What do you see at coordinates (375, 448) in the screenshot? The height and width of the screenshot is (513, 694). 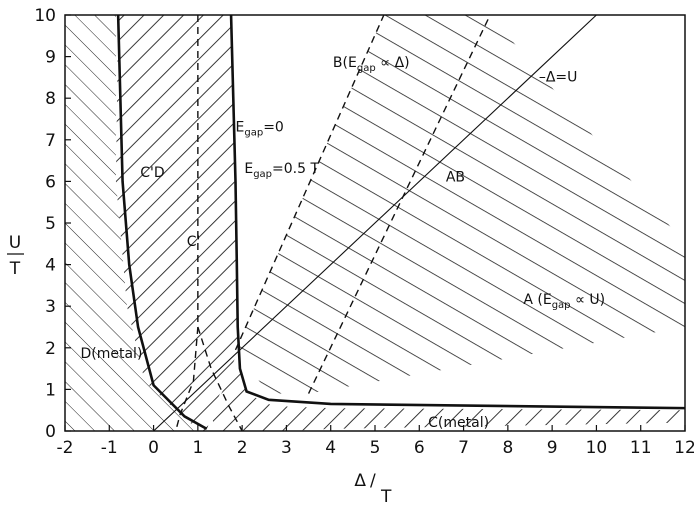 I see `x-tick-label: 5` at bounding box center [375, 448].